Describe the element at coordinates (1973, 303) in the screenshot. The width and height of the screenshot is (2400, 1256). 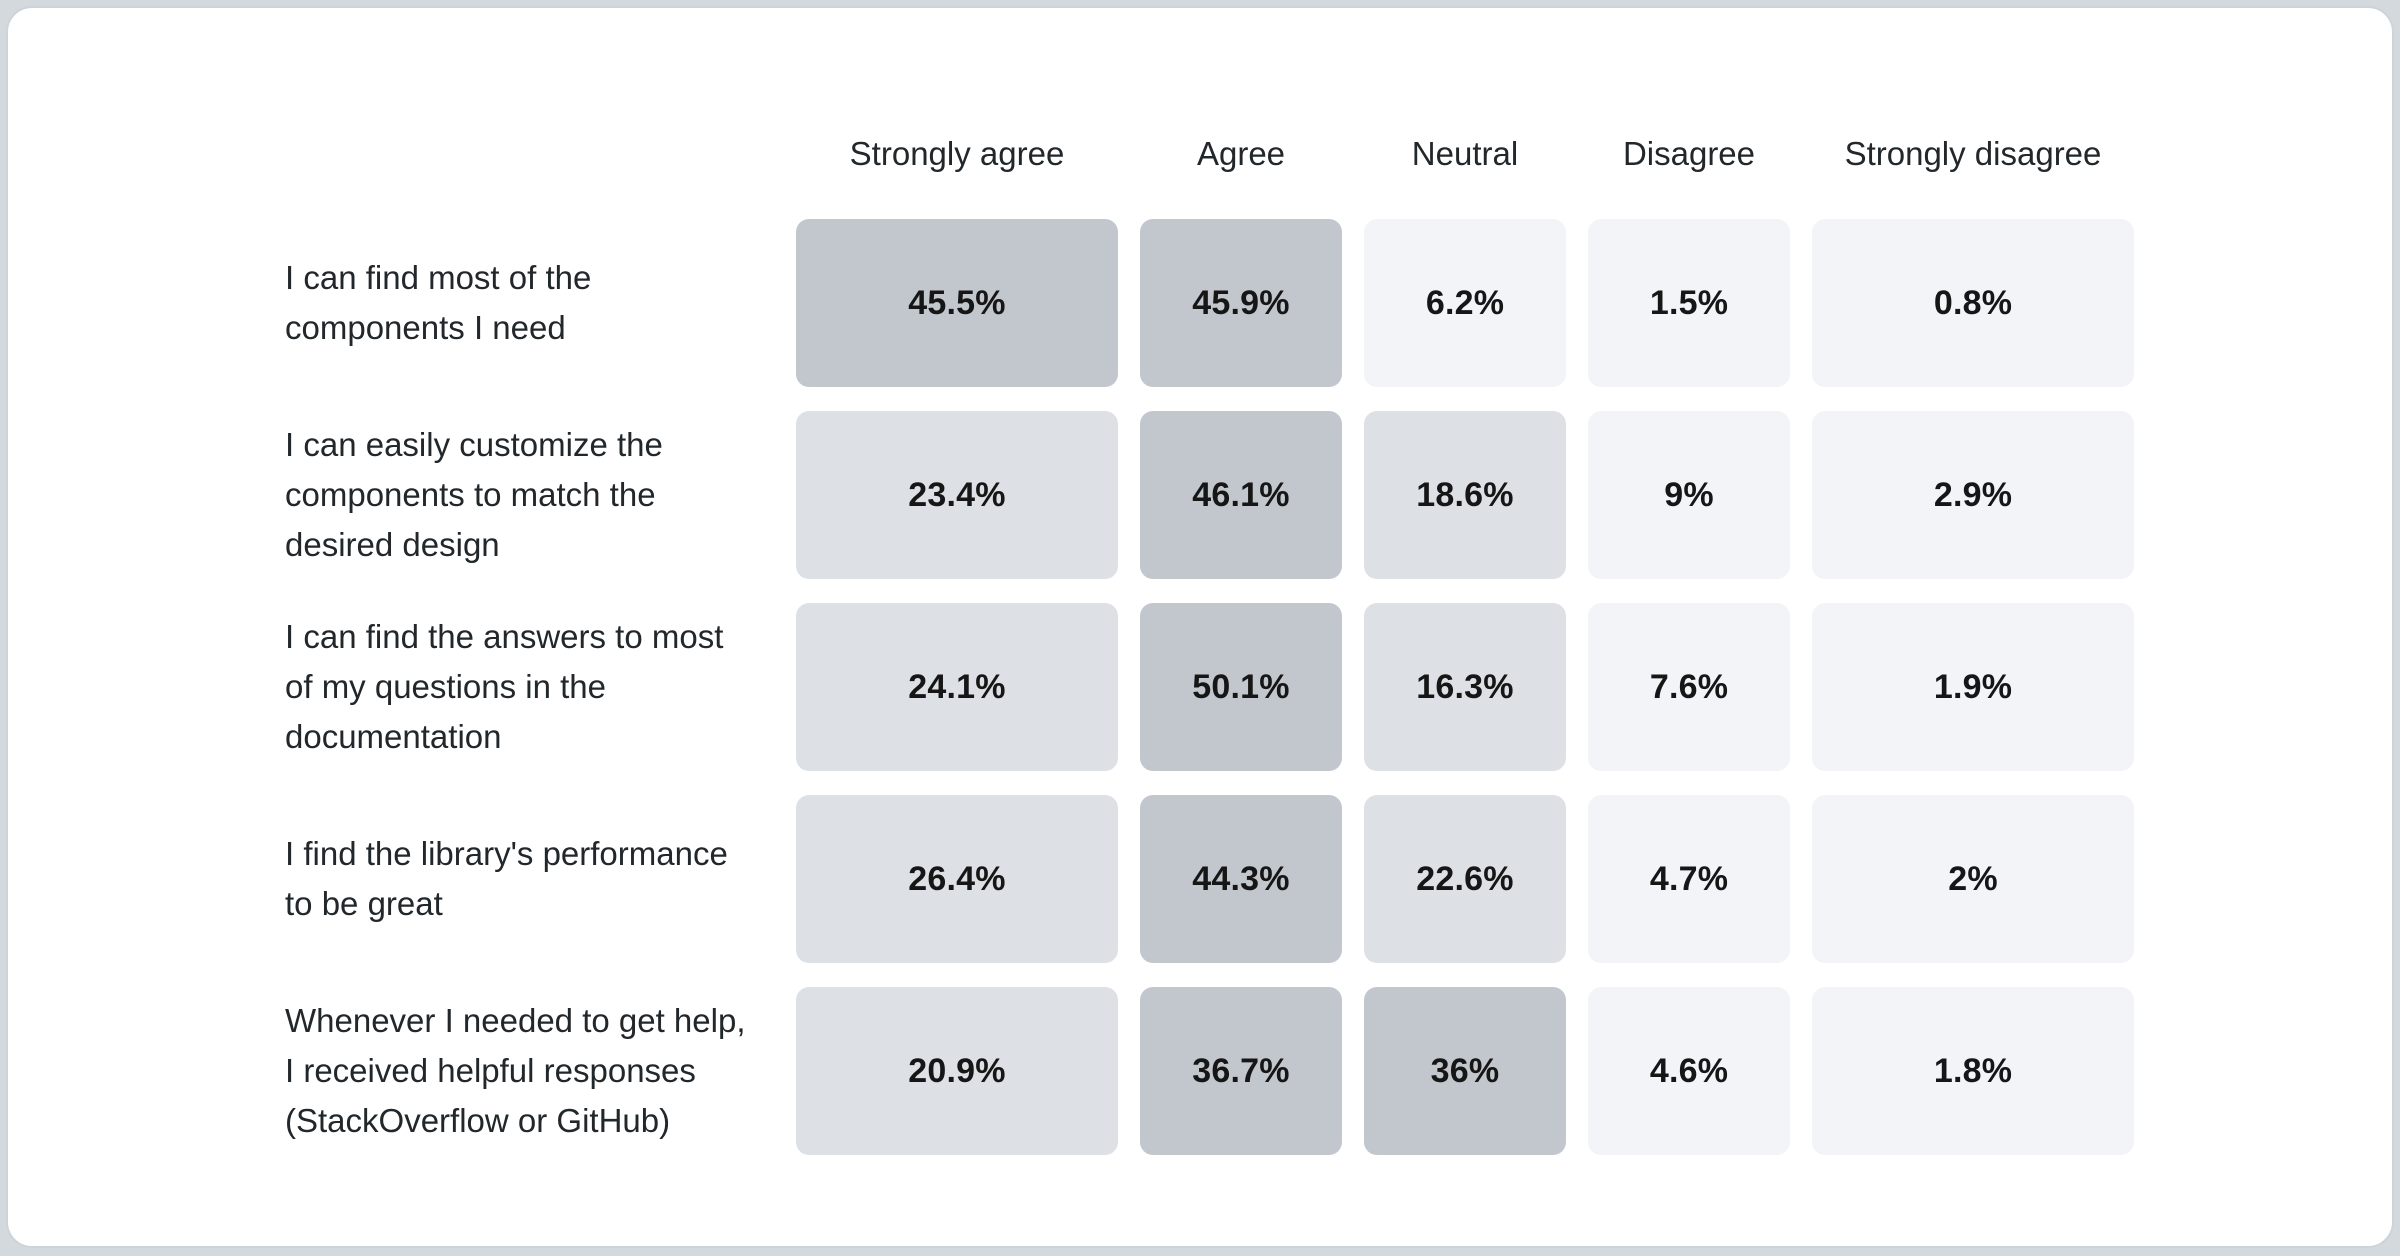
I see `heatmap-cell: 0.8%` at that location.